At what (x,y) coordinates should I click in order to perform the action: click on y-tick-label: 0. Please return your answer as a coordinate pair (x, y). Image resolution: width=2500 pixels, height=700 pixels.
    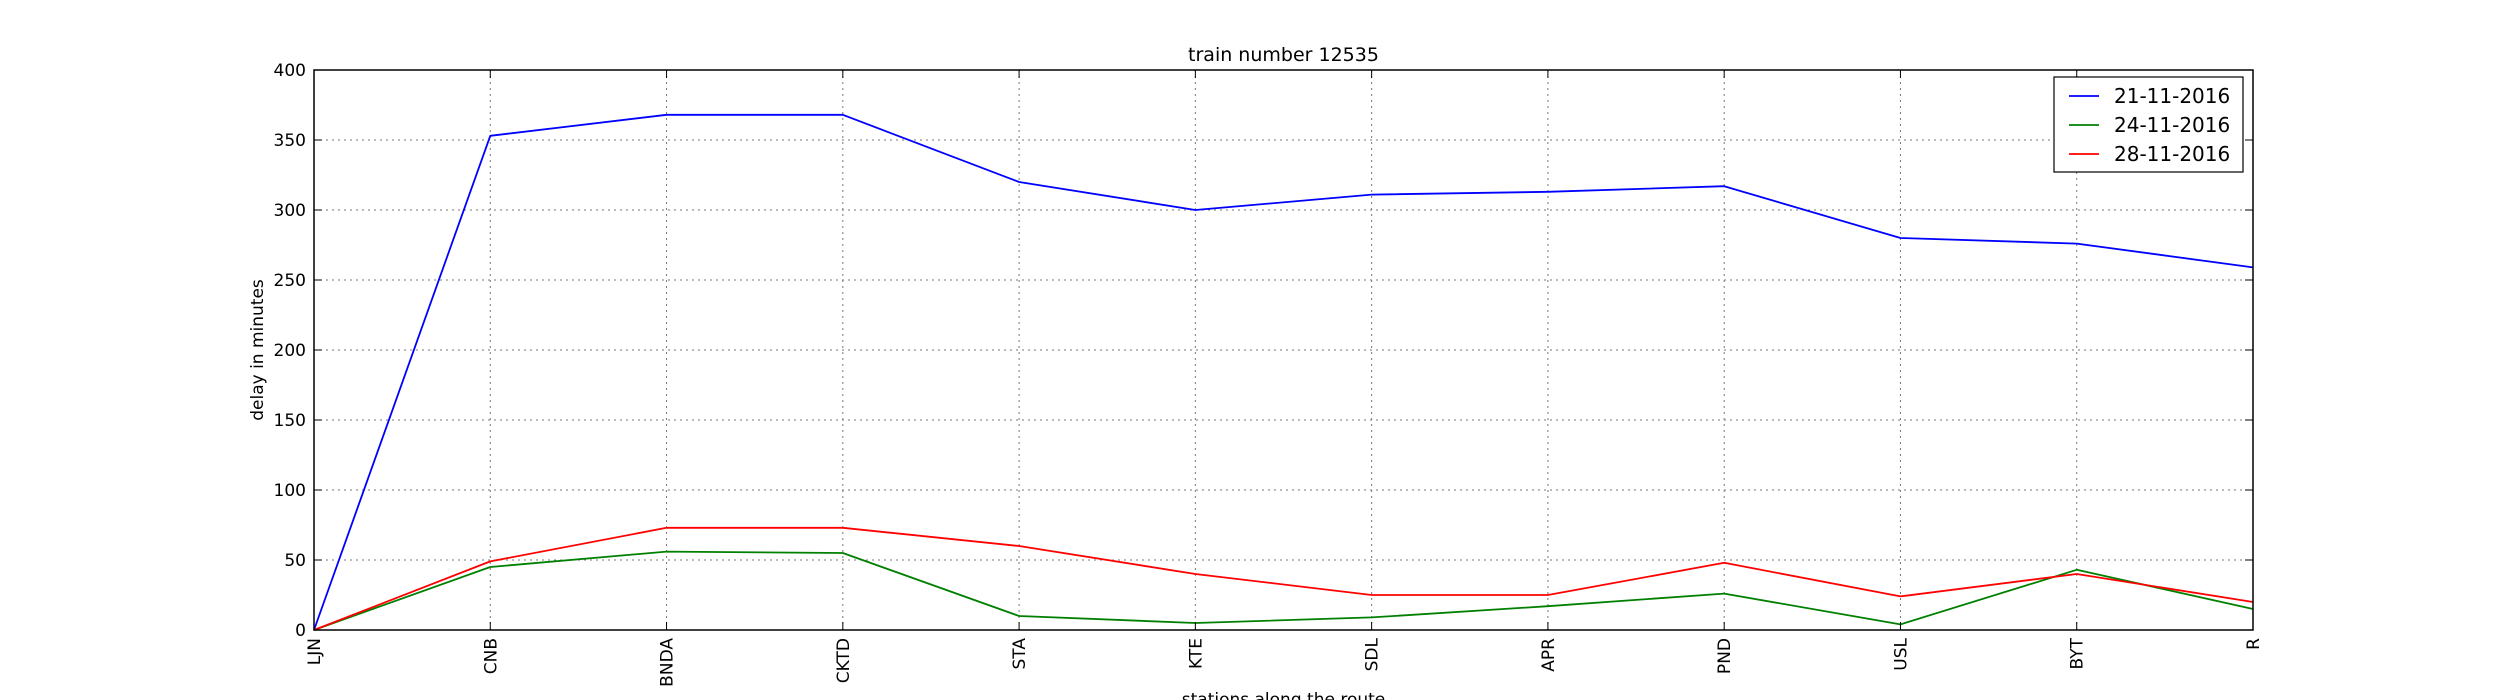
    Looking at the image, I should click on (300, 631).